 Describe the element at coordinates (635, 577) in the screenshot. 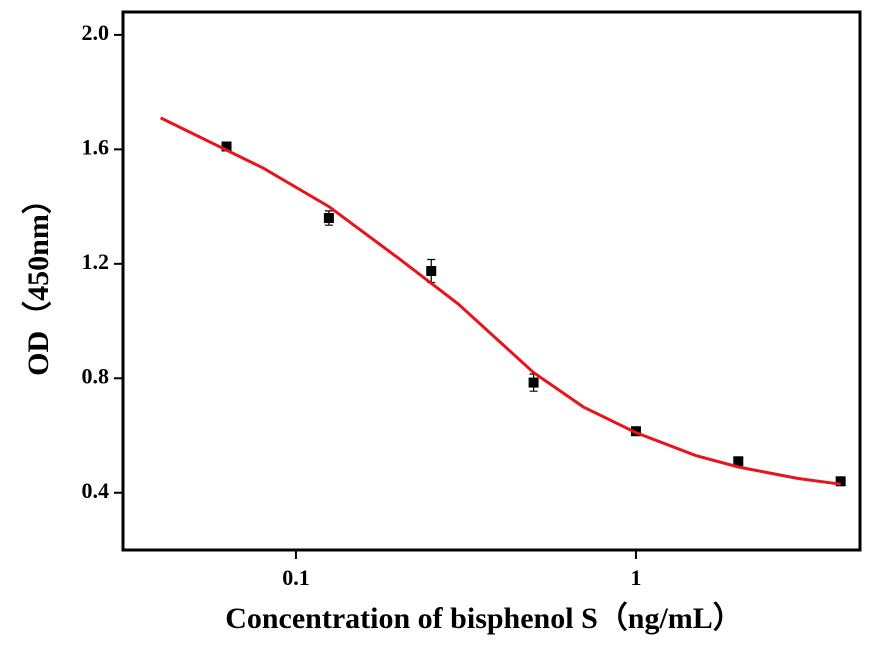

I see `x-tick-label: 1` at that location.